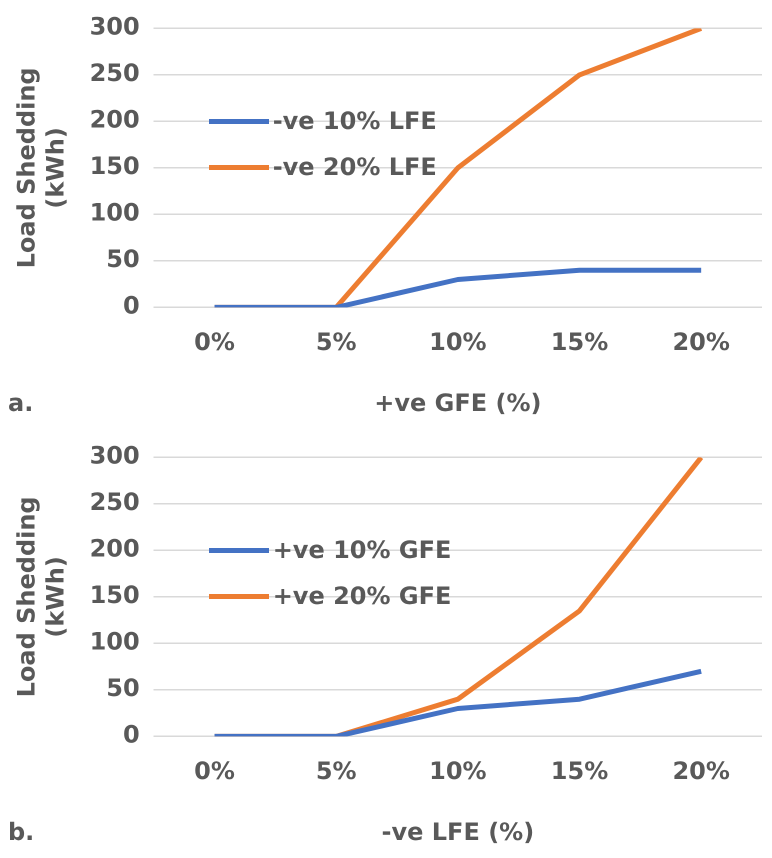 Image resolution: width=772 pixels, height=858 pixels. Describe the element at coordinates (362, 596) in the screenshot. I see `legend-label: +ve 20% GFE` at that location.